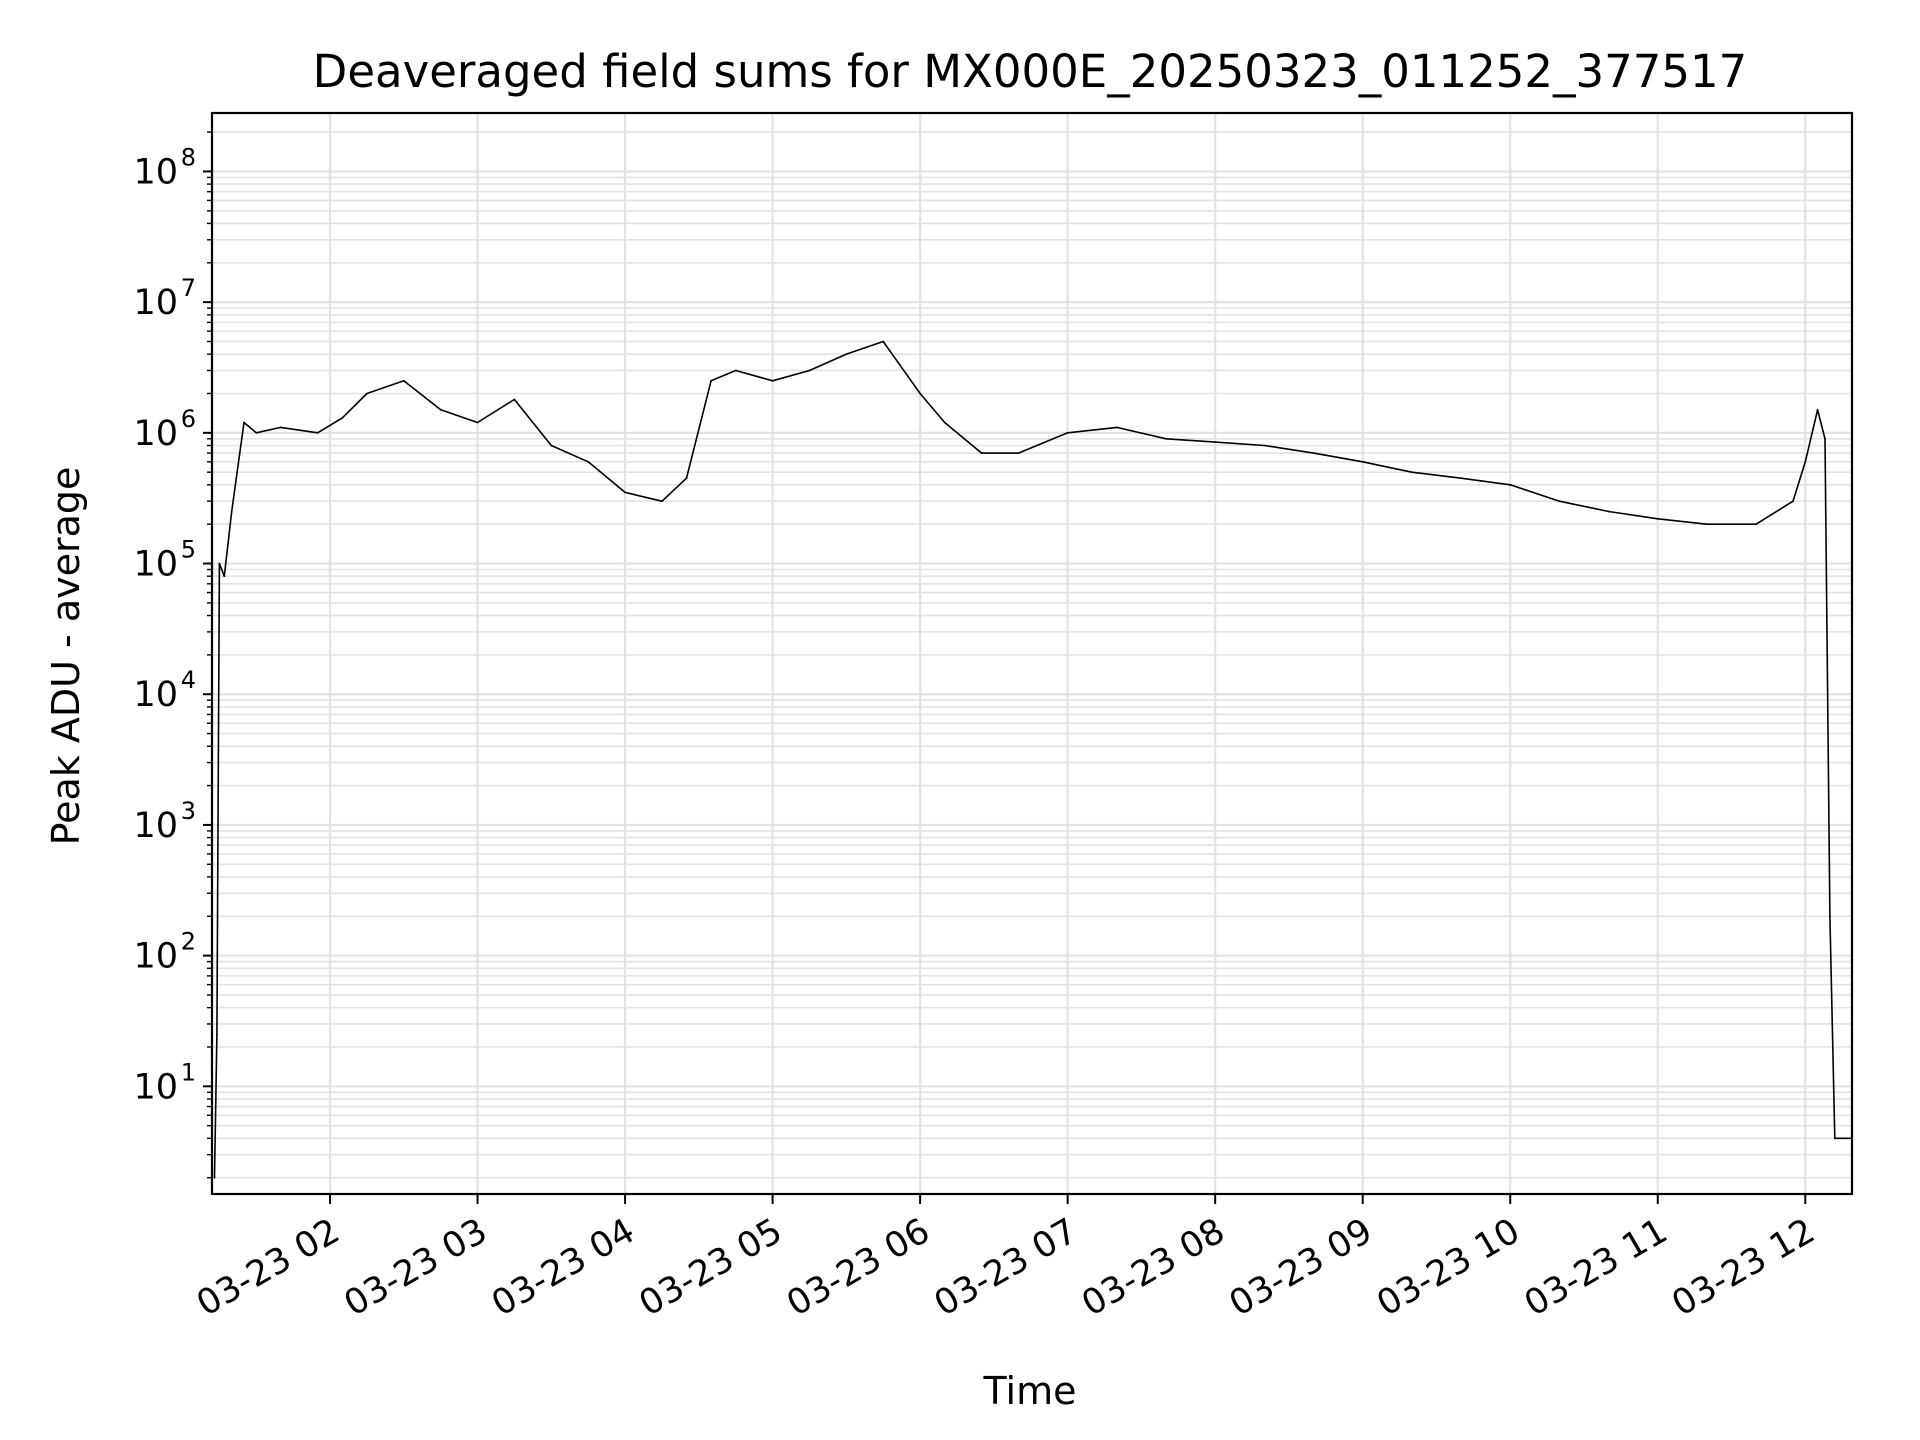  Describe the element at coordinates (188, 942) in the screenshot. I see `y-tick-label-exponent: 2` at that location.